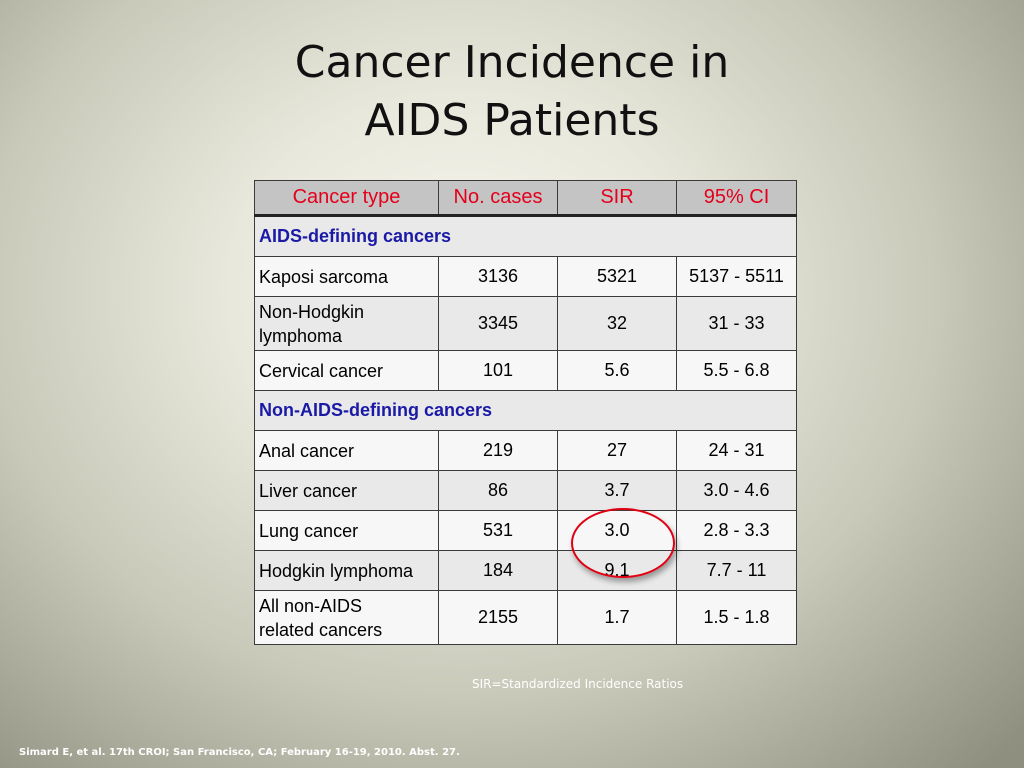 This screenshot has height=768, width=1024. What do you see at coordinates (578, 684) in the screenshot?
I see `sir-footnote: SIR=Standardized Incidence Ratios` at bounding box center [578, 684].